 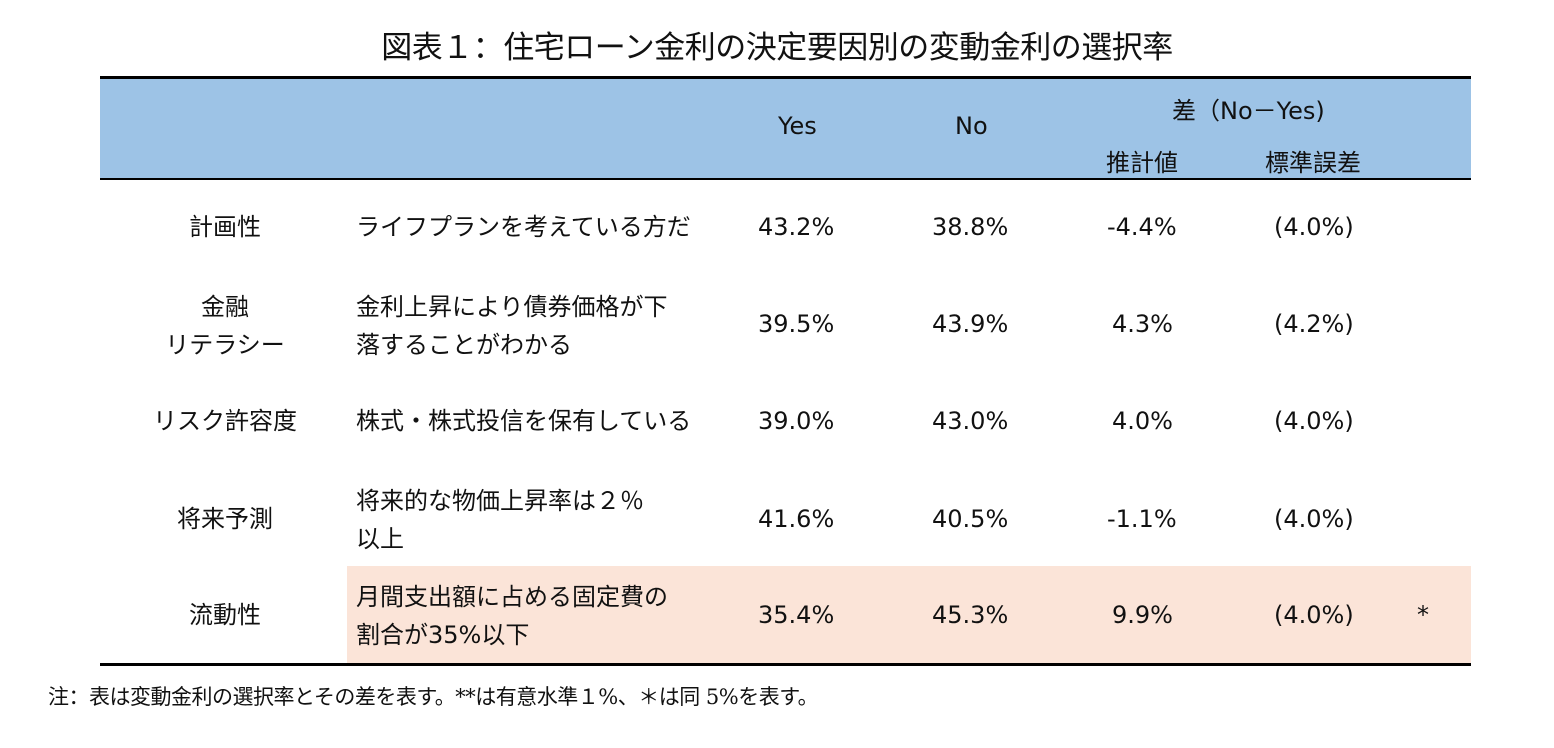 I want to click on row-std-error: (4.2%), so click(x=1314, y=324).